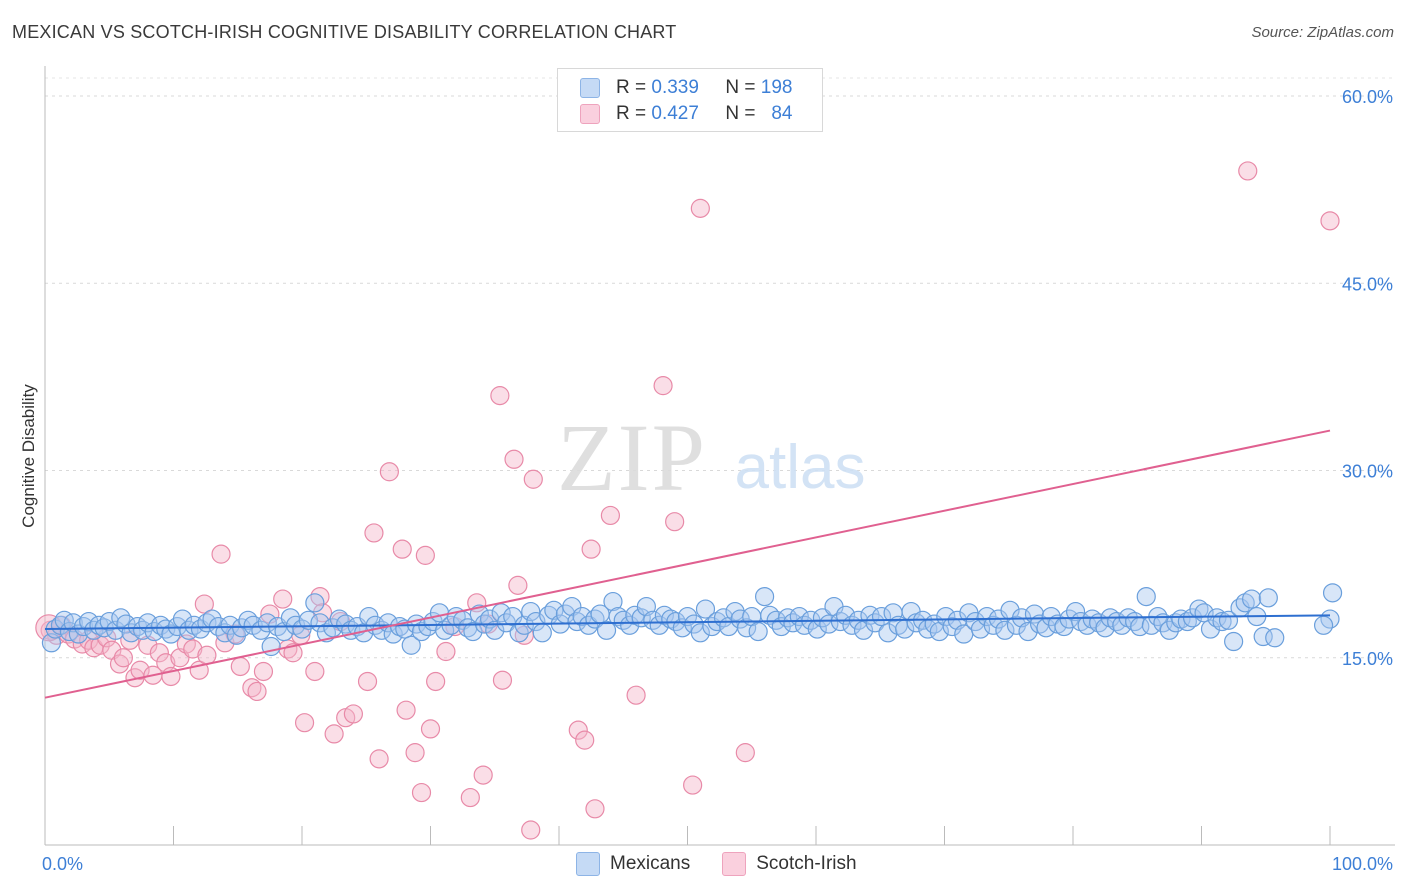 This screenshot has height=892, width=1406. I want to click on legend-row-mexicans: R = 0.339 N = 198, so click(686, 88).